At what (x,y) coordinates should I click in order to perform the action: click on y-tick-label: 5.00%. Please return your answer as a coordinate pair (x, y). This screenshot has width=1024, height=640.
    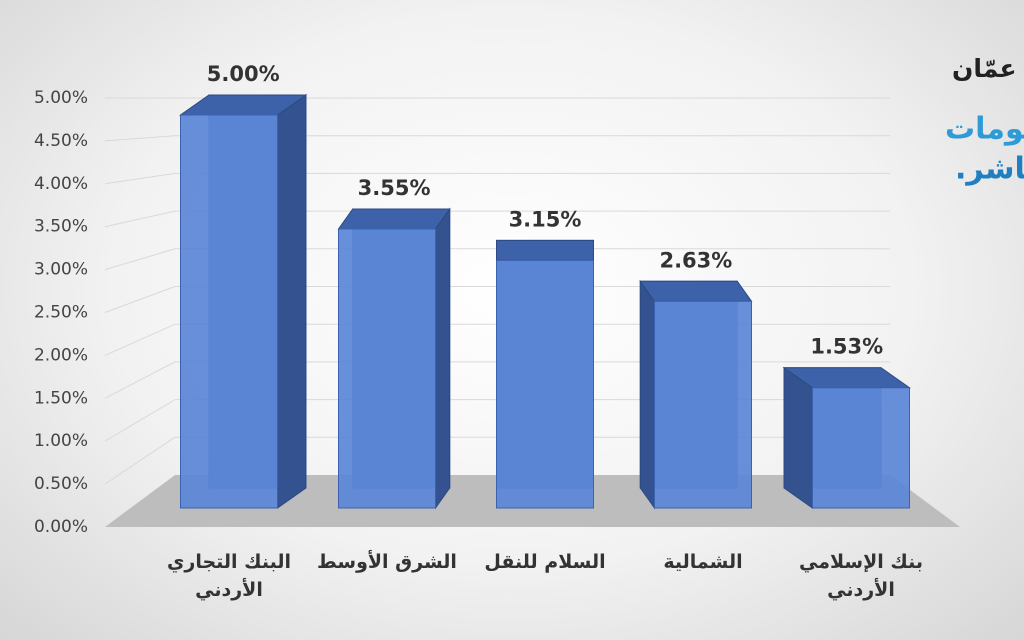
    Looking at the image, I should click on (61, 98).